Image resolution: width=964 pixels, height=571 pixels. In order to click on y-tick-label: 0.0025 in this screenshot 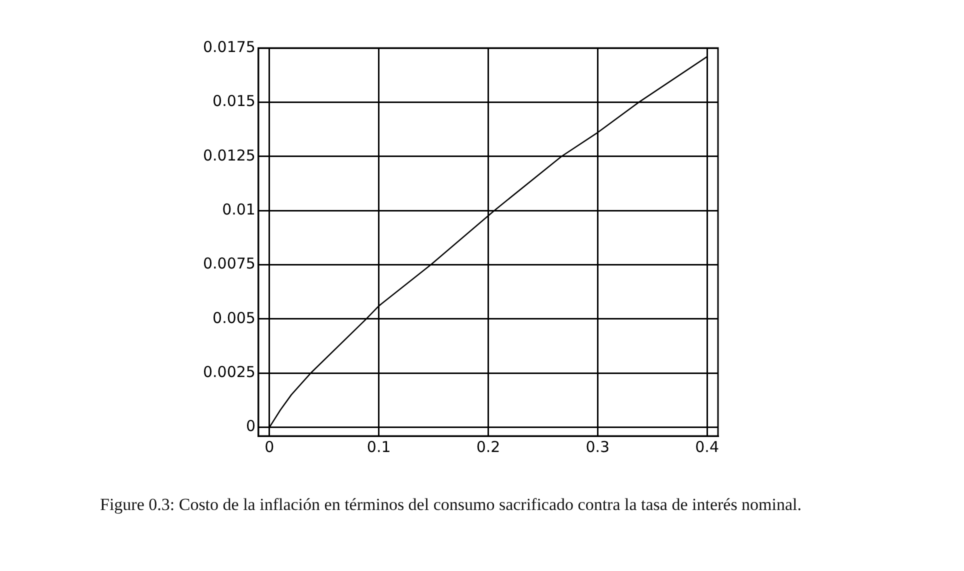, I will do `click(229, 372)`.